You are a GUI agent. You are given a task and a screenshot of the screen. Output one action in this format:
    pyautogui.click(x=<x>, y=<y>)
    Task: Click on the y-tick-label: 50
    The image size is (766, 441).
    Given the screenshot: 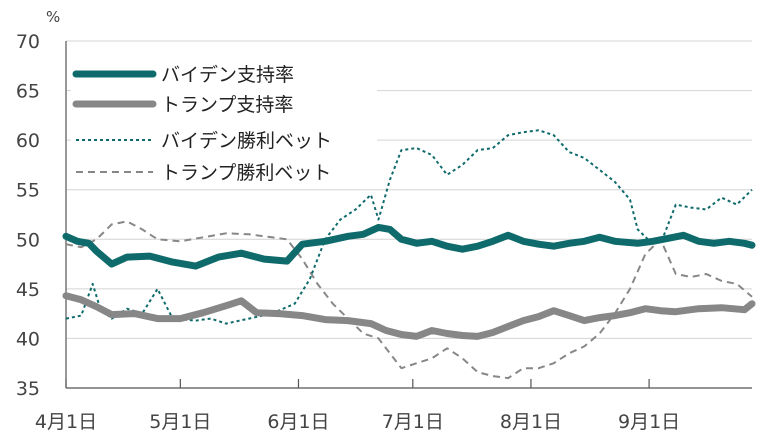 What is the action you would take?
    pyautogui.click(x=28, y=240)
    